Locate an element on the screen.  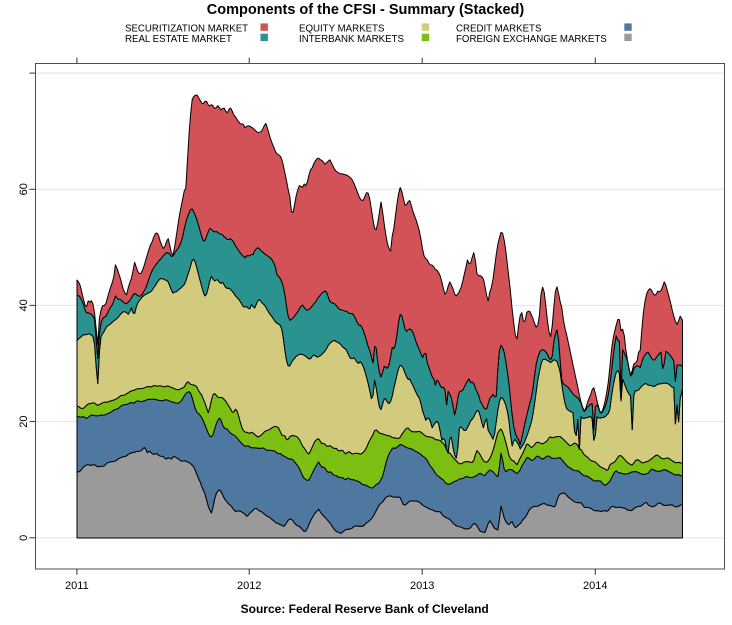
svg-text: 0 is located at coordinates (24, 538).